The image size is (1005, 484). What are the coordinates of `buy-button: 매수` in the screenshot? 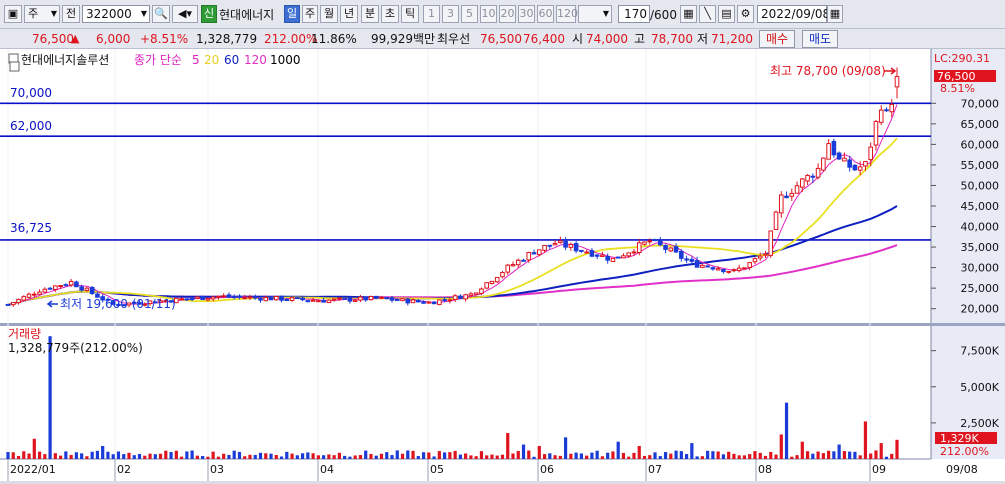 It's located at (777, 39).